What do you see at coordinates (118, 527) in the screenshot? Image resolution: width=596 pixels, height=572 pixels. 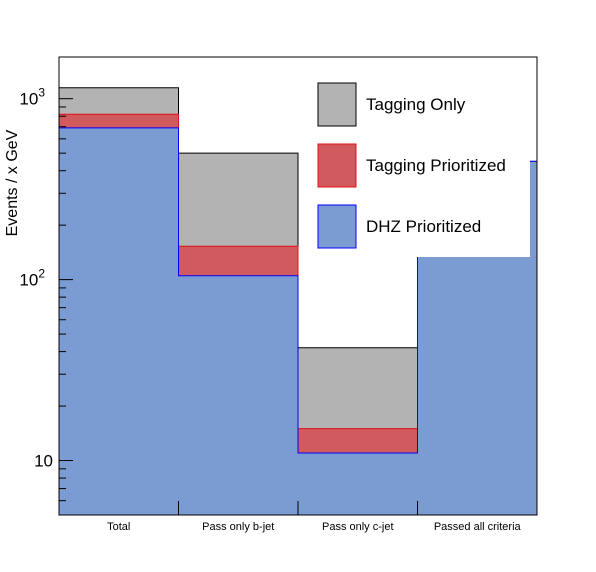 I see `x-tick-label: Total` at bounding box center [118, 527].